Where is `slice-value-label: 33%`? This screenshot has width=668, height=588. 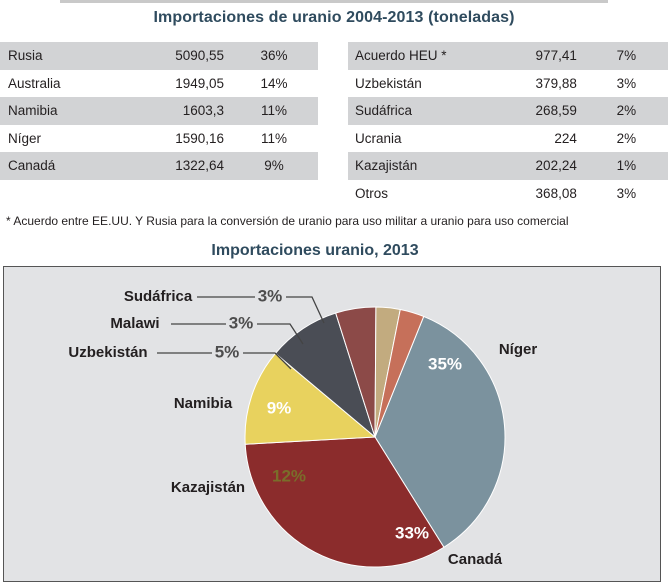 slice-value-label: 33% is located at coordinates (412, 532).